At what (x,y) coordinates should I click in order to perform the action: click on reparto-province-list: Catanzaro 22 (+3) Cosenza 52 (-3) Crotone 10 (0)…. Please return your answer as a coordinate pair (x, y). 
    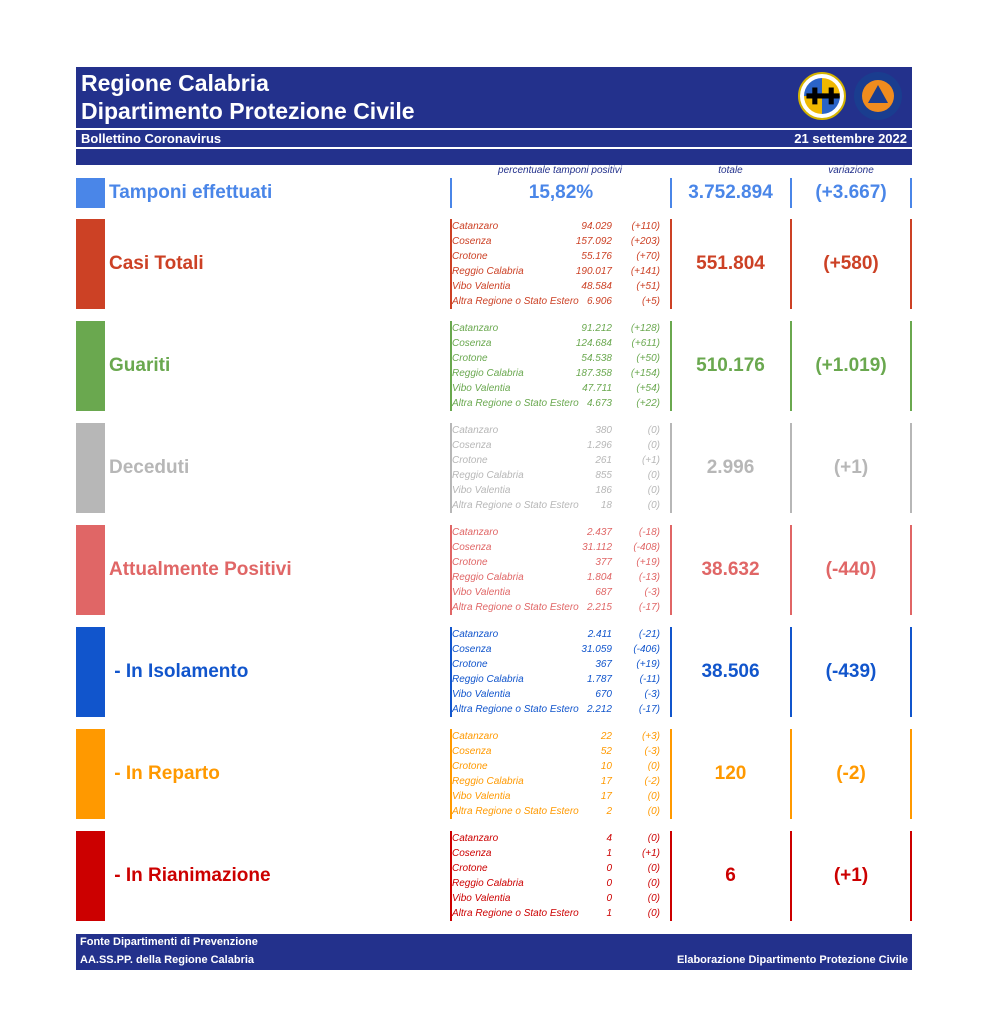
    Looking at the image, I should click on (561, 774).